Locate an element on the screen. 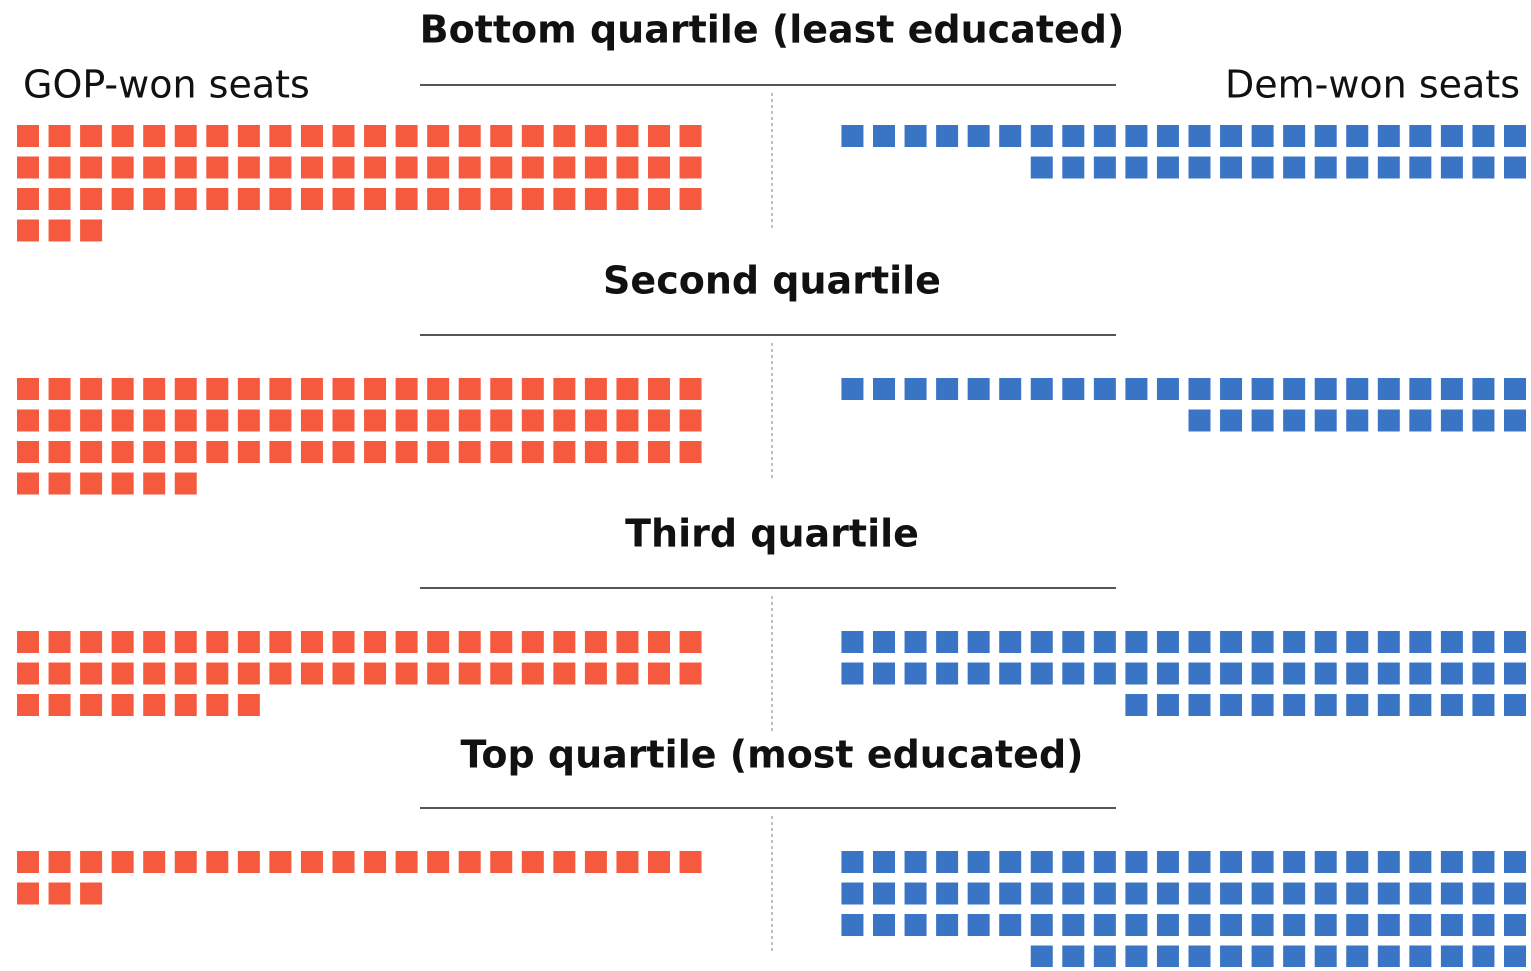  panel-title: Third quartile is located at coordinates (772, 534).